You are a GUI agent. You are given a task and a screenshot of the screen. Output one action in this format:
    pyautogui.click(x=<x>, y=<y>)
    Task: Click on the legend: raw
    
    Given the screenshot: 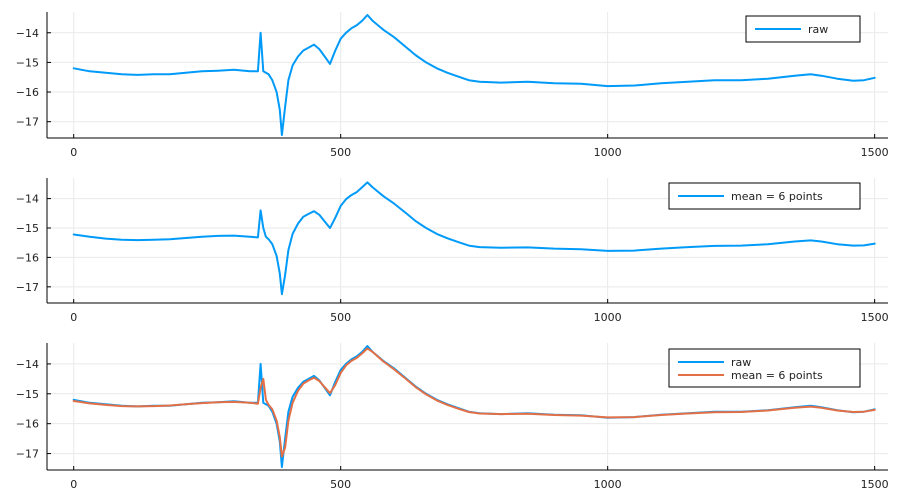 What is the action you would take?
    pyautogui.click(x=803, y=29)
    